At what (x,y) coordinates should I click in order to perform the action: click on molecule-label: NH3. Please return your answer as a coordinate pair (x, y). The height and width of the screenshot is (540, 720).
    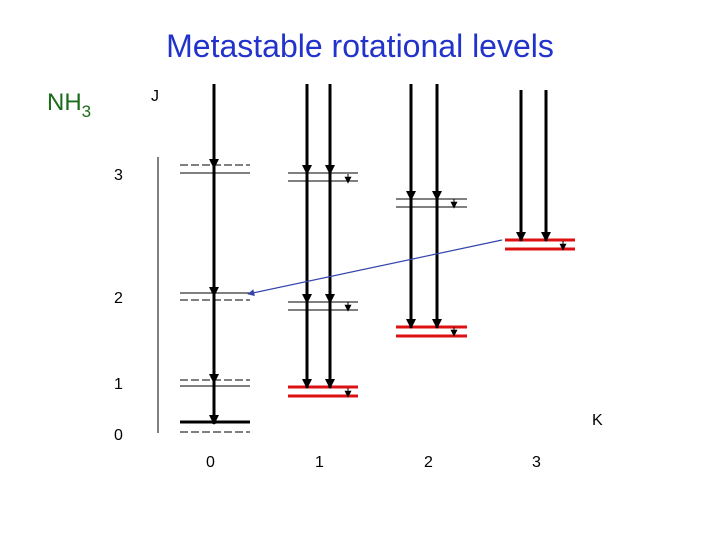
    Looking at the image, I should click on (69, 105).